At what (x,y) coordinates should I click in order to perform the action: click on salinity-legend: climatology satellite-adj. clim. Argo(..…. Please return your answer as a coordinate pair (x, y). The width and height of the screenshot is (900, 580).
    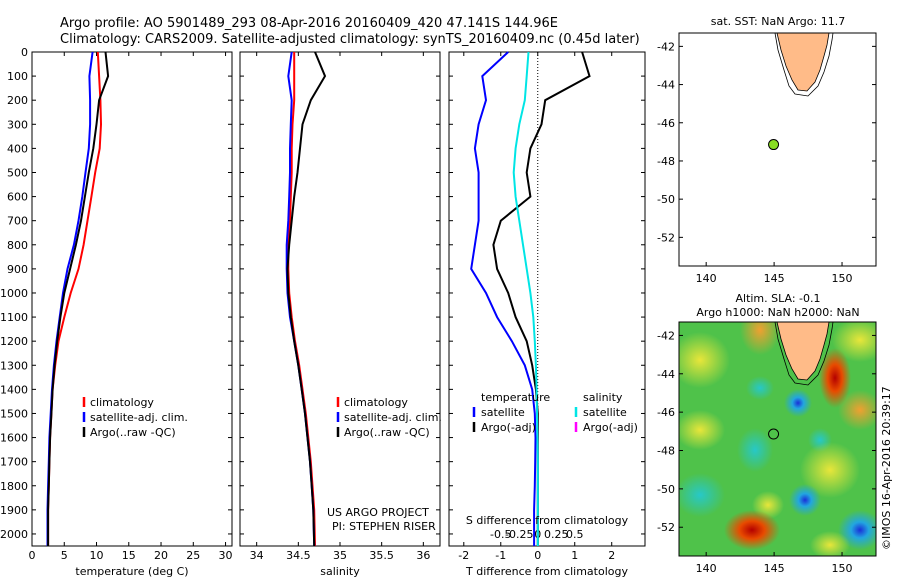
    Looking at the image, I should click on (389, 417).